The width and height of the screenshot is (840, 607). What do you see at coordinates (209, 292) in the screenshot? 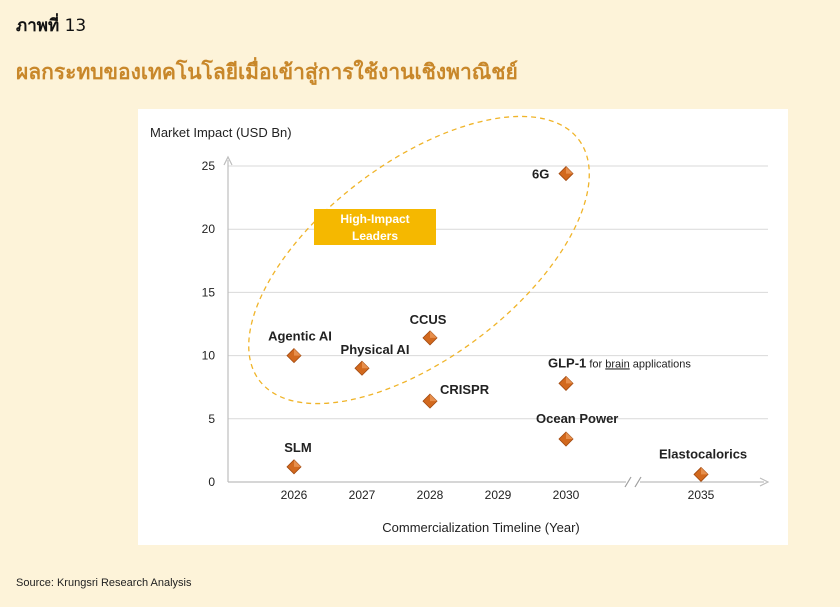
I see `y-tick-label: 15` at bounding box center [209, 292].